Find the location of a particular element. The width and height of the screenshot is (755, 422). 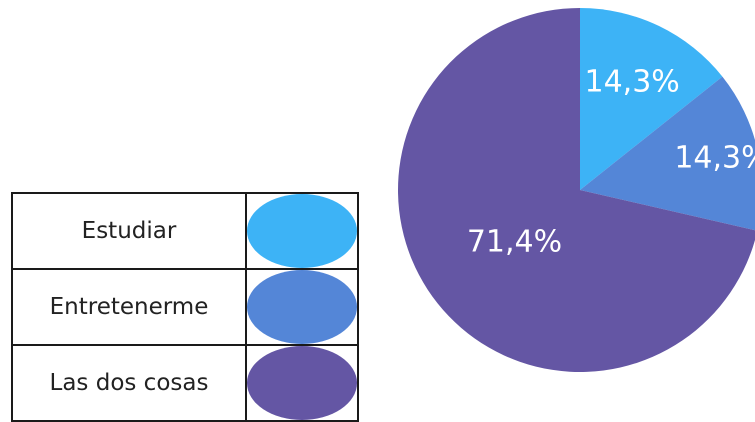

slice-estudiar is located at coordinates (651, 99).